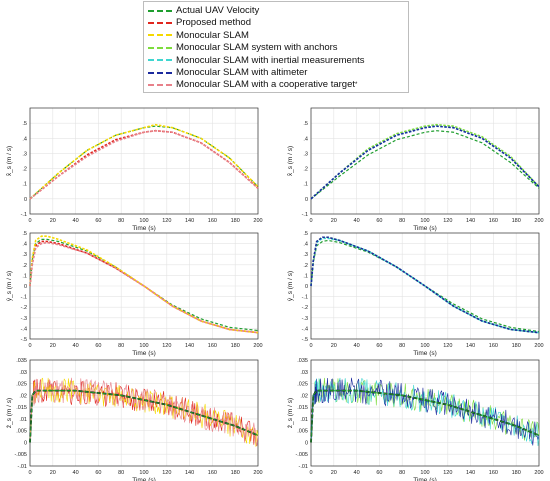 The image size is (550, 481). I want to click on y-tick-label: .015, so click(302, 408).